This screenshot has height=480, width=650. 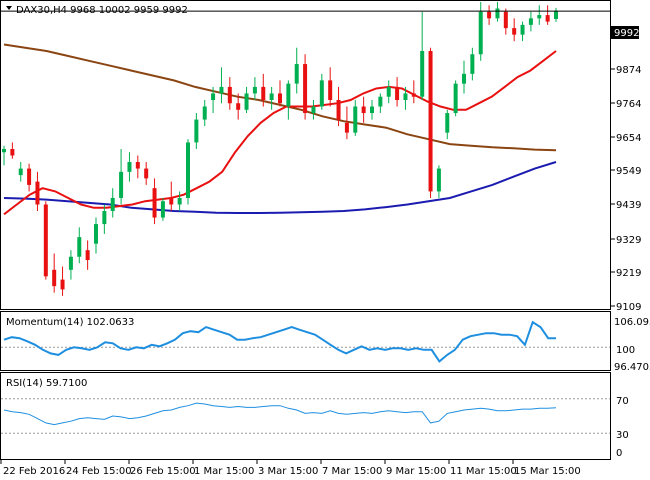 I want to click on rsi-tick-label: 30, so click(x=622, y=435).